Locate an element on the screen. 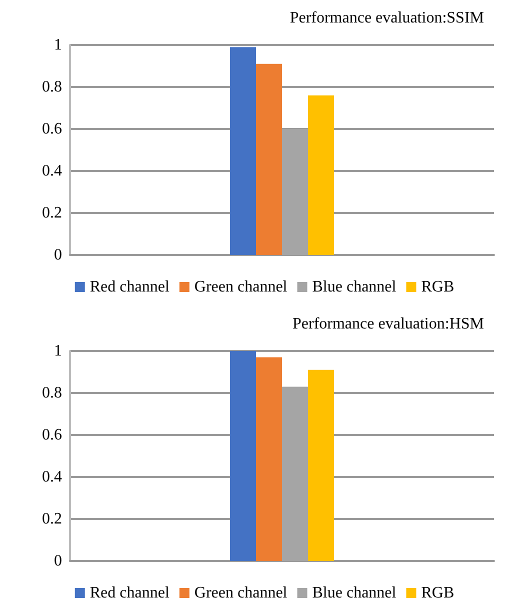  chart-title: Performance evaluation:HSM is located at coordinates (388, 324).